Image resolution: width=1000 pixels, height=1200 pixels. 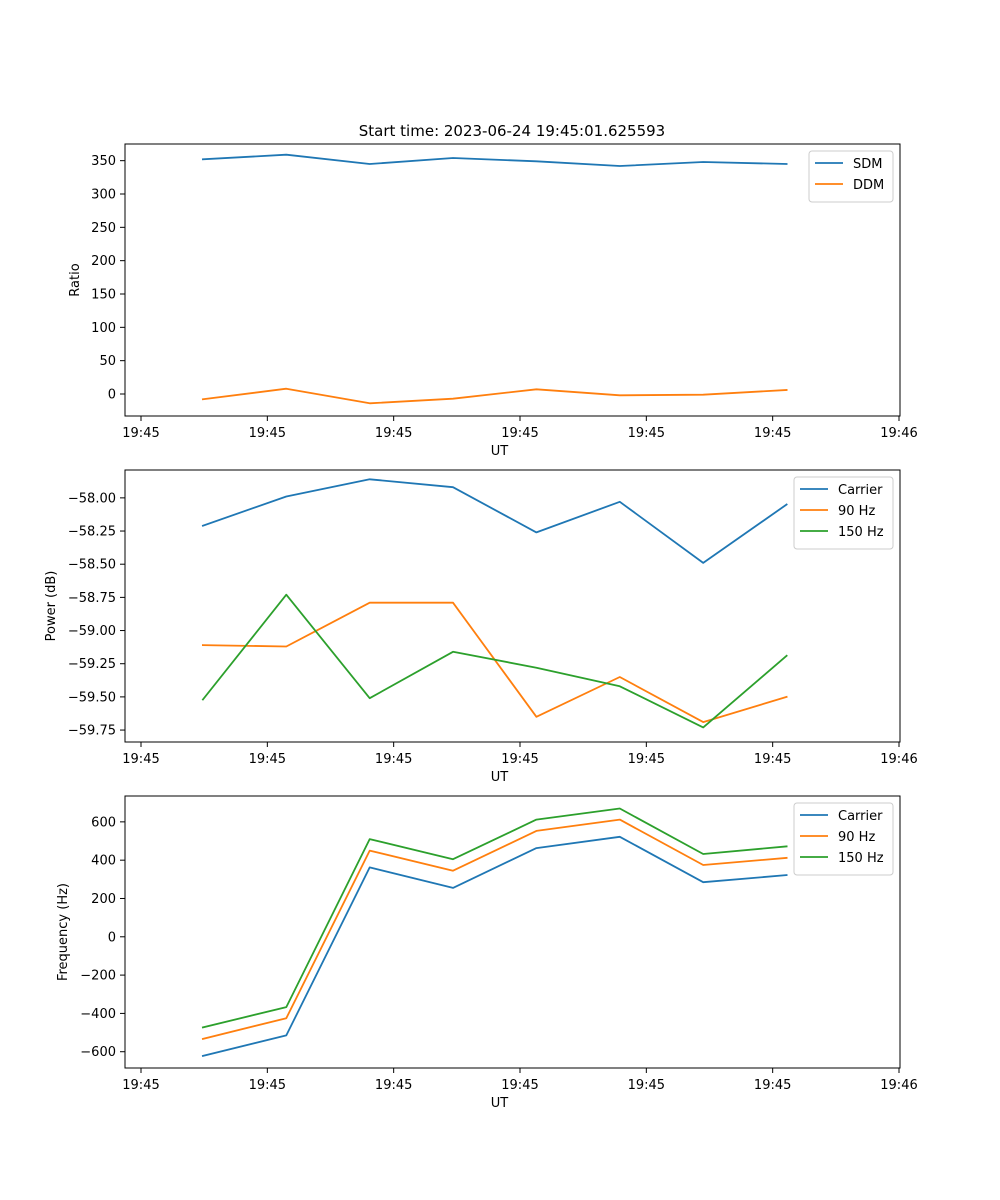 What do you see at coordinates (51, 606) in the screenshot?
I see `y-axis-label: Power (dB)` at bounding box center [51, 606].